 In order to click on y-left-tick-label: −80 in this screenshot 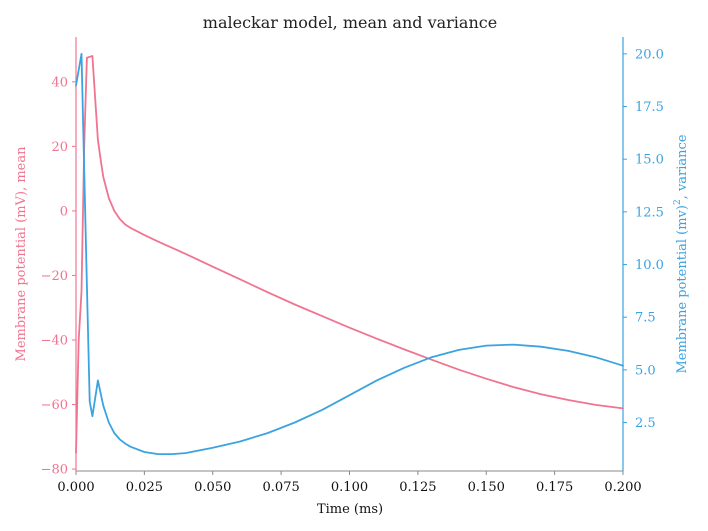, I will do `click(54, 470)`.